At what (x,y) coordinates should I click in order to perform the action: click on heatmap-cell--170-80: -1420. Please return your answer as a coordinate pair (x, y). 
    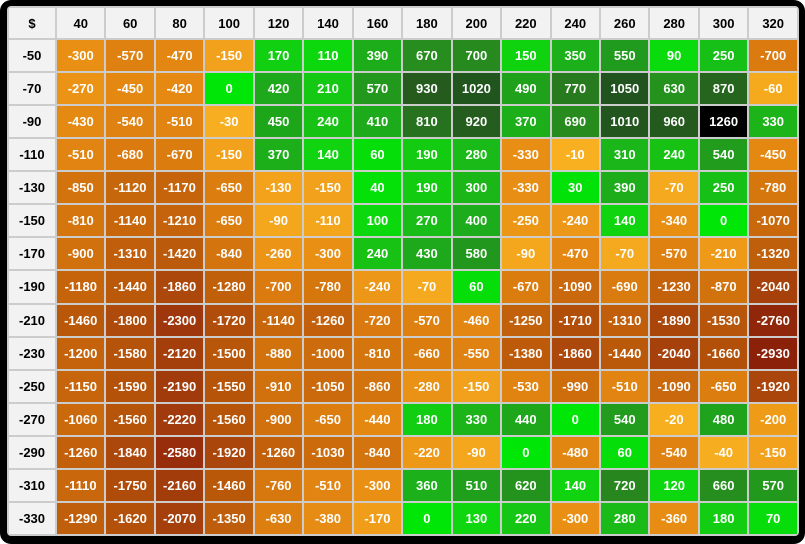
    Looking at the image, I should click on (179, 254).